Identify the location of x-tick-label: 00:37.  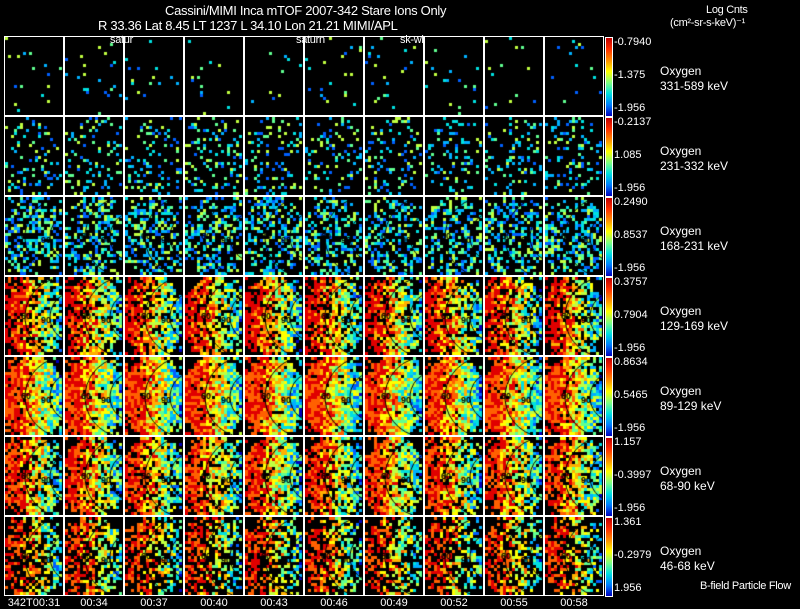
(154, 603).